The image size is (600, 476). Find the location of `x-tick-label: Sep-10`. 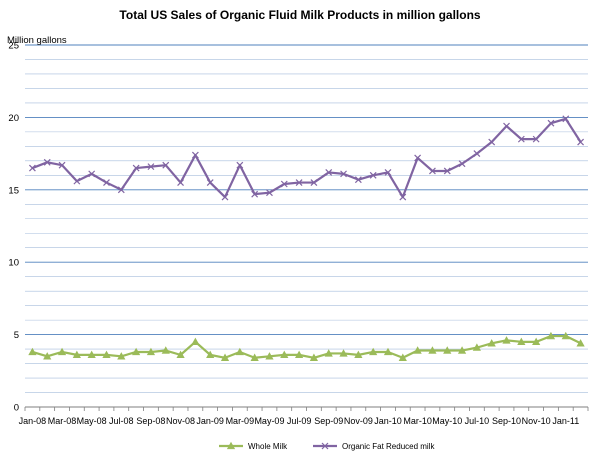

x-tick-label: Sep-10 is located at coordinates (506, 421).